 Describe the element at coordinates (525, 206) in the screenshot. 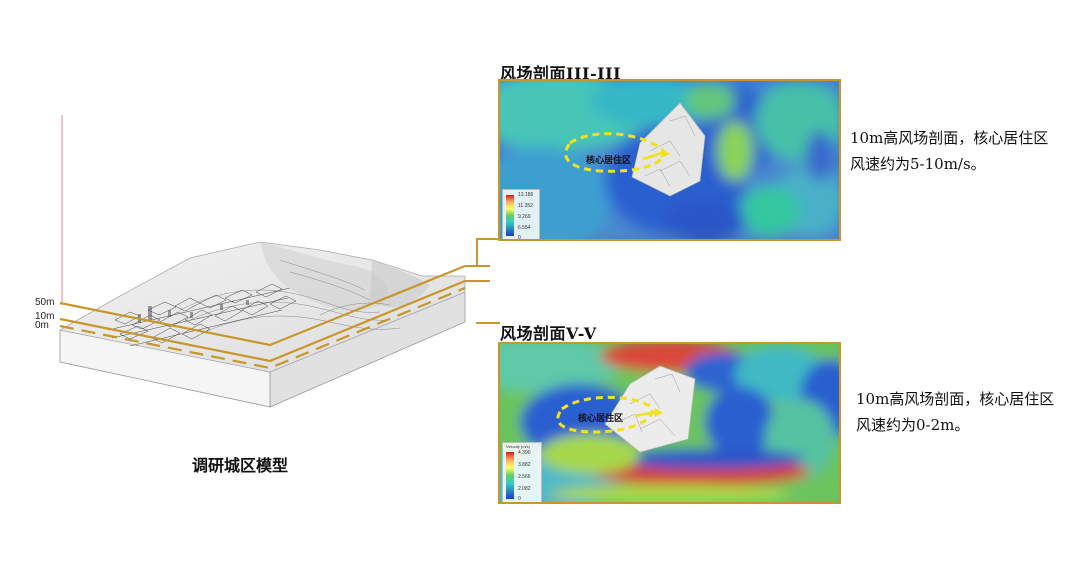

I see `legend-tick: 11.352` at that location.